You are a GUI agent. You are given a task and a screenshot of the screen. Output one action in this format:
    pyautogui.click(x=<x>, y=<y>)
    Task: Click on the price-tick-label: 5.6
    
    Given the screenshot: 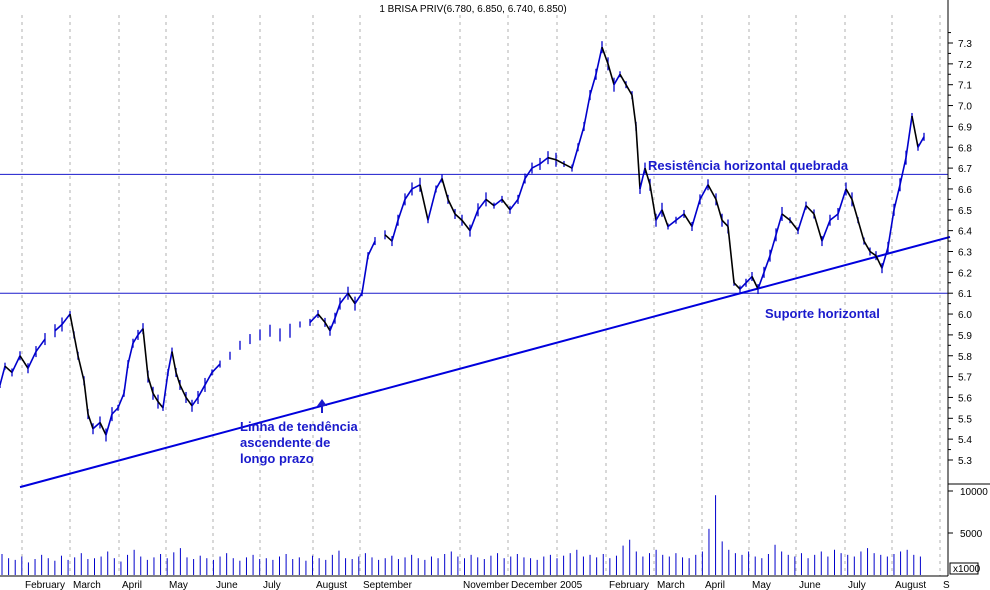 What is the action you would take?
    pyautogui.click(x=965, y=398)
    